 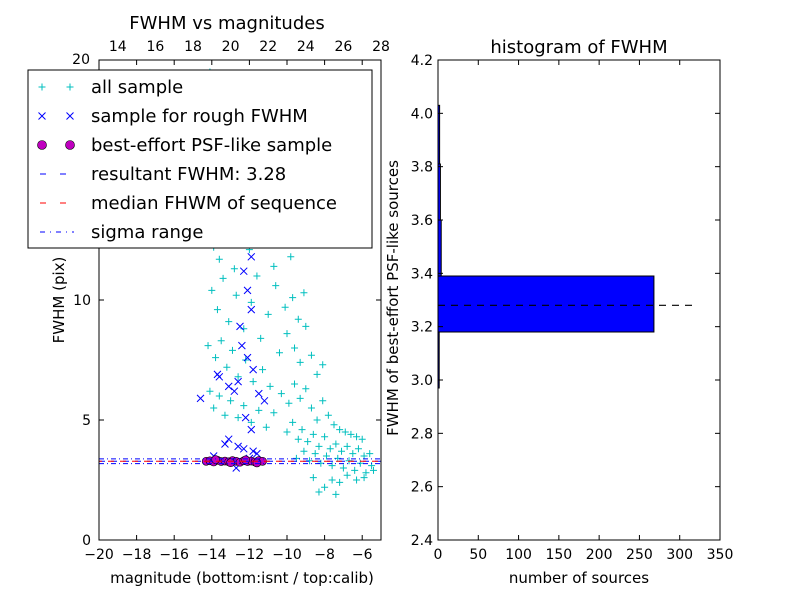 I want to click on legend-label: sample for rough FWHM, so click(x=199, y=116).